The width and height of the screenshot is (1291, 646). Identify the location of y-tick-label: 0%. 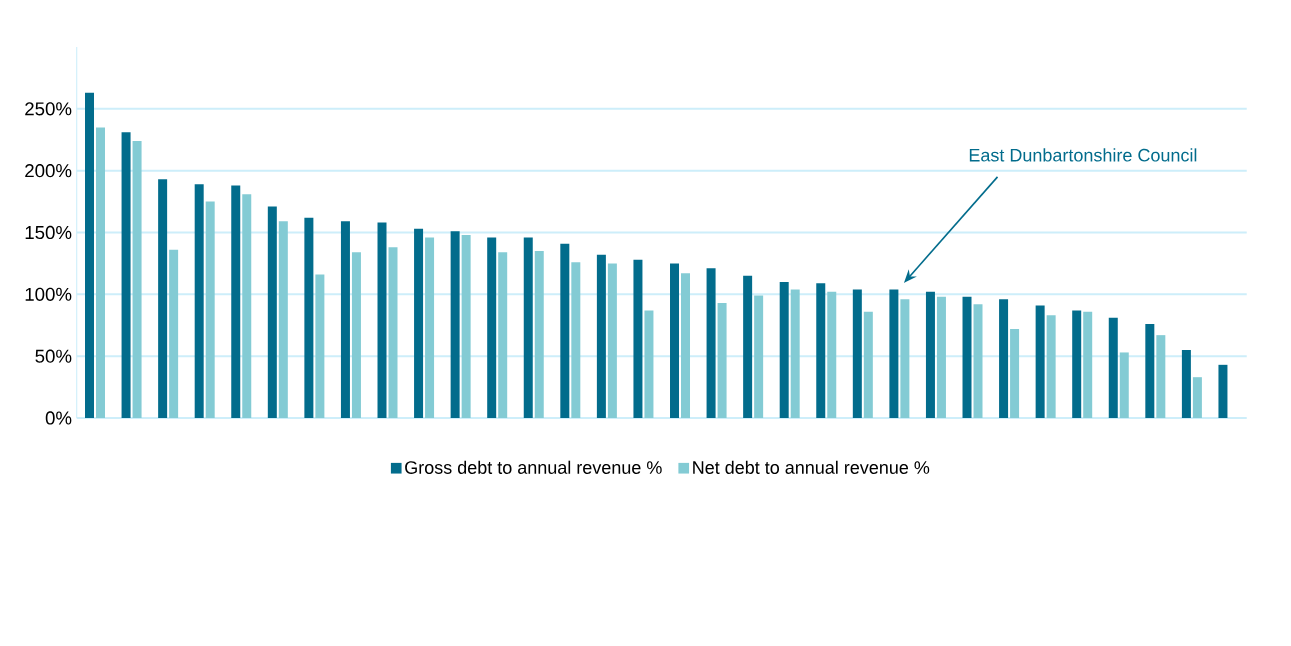
(58, 418).